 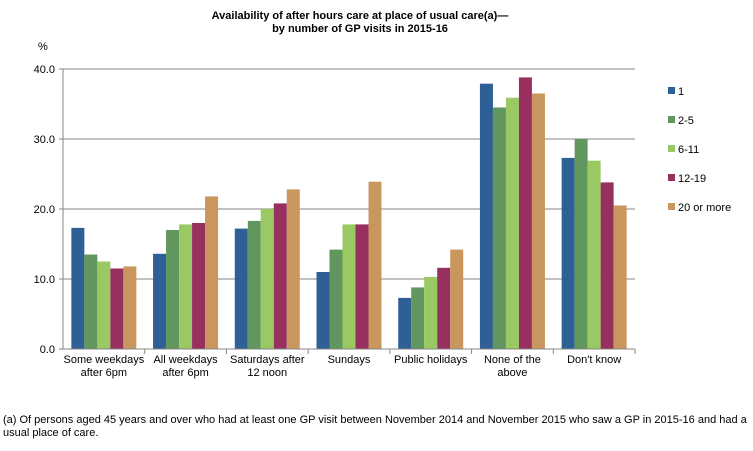 What do you see at coordinates (512, 373) in the screenshot?
I see `x-tick-label: above` at bounding box center [512, 373].